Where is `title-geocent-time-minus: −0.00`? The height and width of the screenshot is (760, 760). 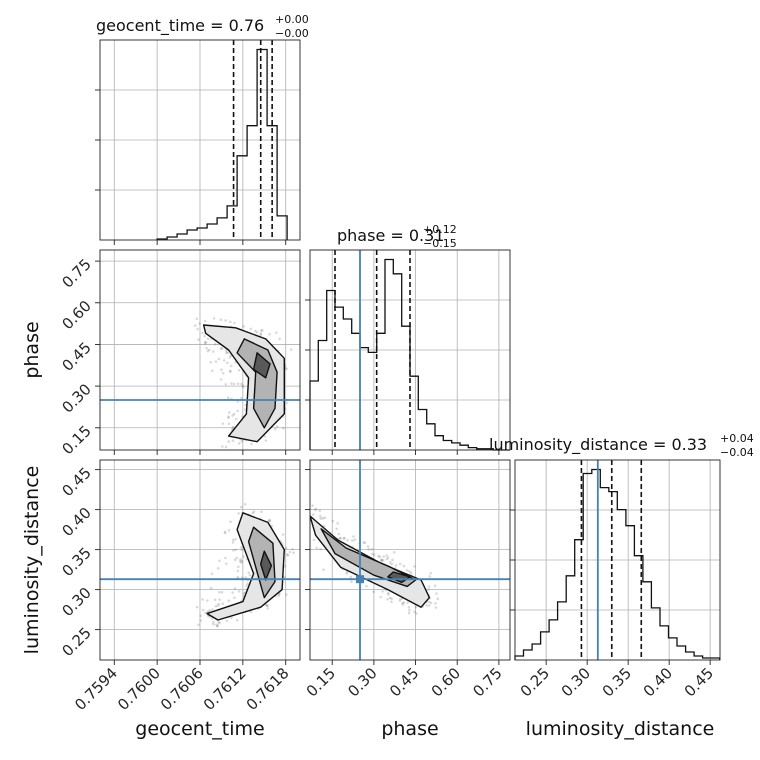
title-geocent-time-minus: −0.00 is located at coordinates (292, 33).